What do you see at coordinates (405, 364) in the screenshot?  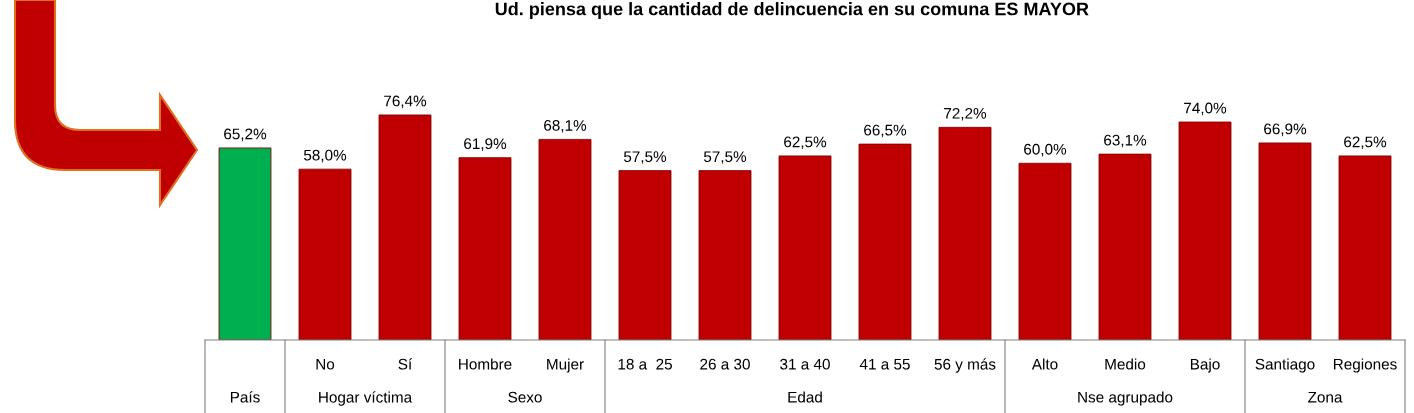 I see `x-tick-label: Sí` at bounding box center [405, 364].